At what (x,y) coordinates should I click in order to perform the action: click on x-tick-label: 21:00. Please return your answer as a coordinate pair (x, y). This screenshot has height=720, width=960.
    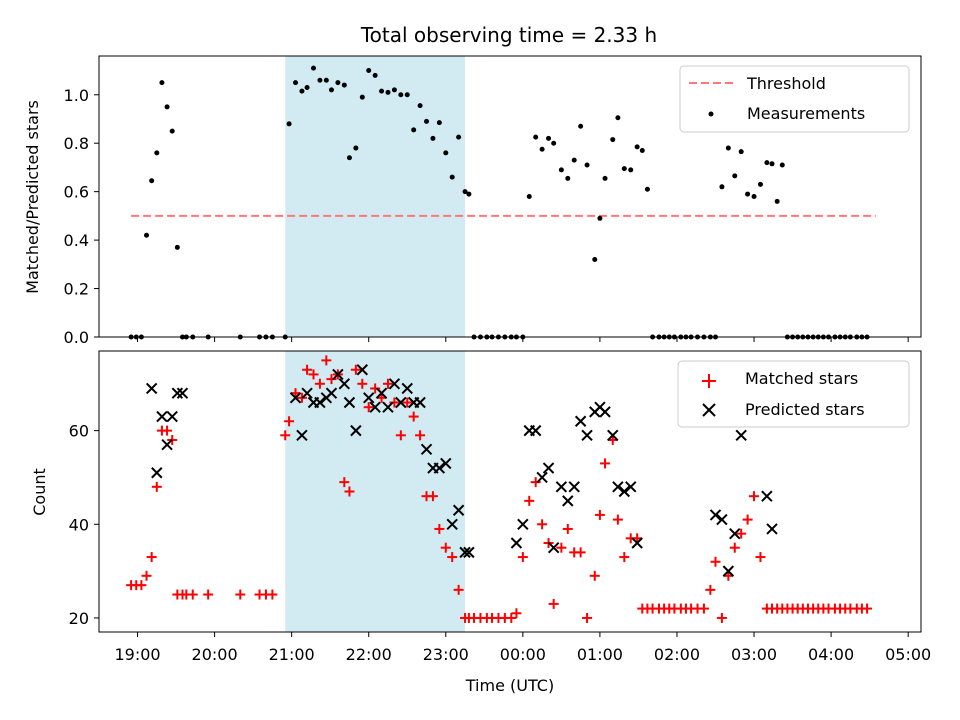
    Looking at the image, I should click on (292, 654).